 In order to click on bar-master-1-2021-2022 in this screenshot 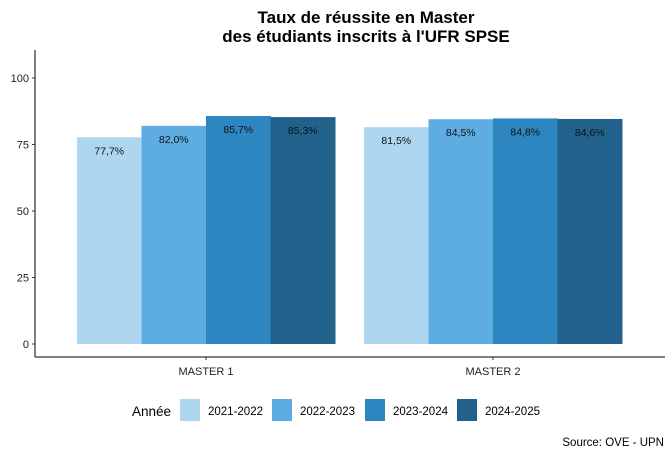, I will do `click(109, 240)`.